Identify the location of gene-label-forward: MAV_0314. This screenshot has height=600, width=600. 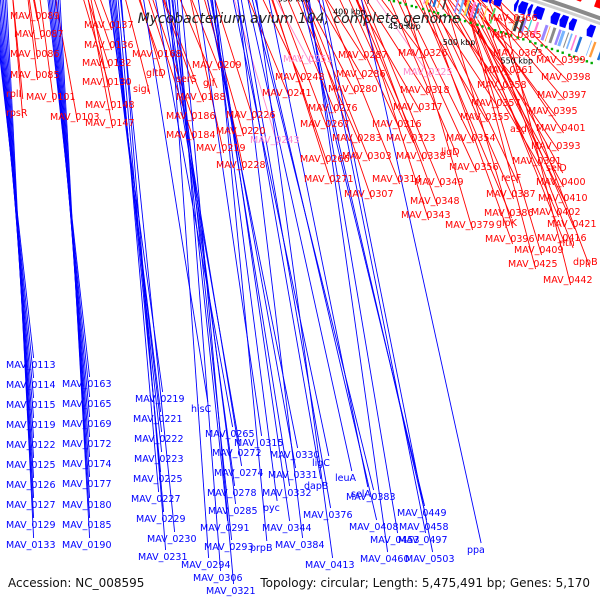
(397, 179).